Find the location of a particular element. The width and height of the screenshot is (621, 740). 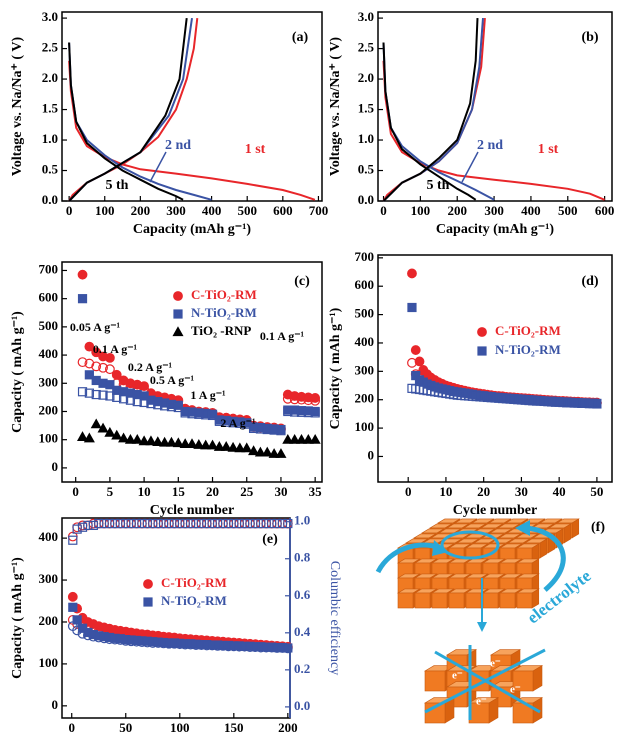

x-tick-label: 40 is located at coordinates (559, 491).